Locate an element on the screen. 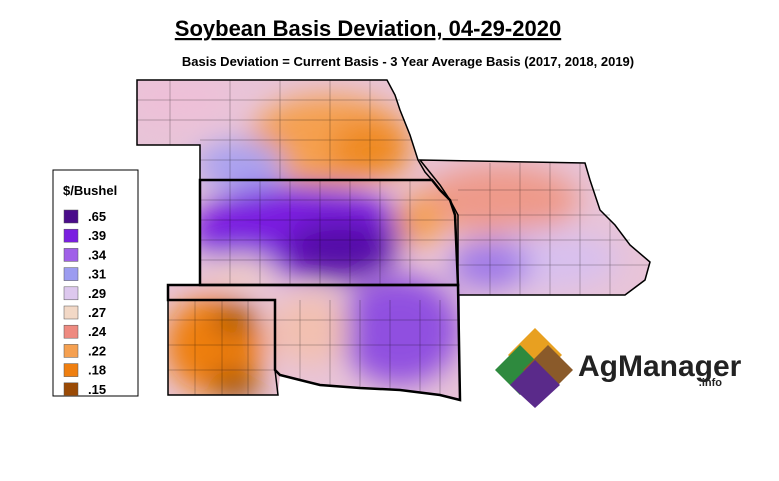  legend-label: .27 is located at coordinates (97, 312).